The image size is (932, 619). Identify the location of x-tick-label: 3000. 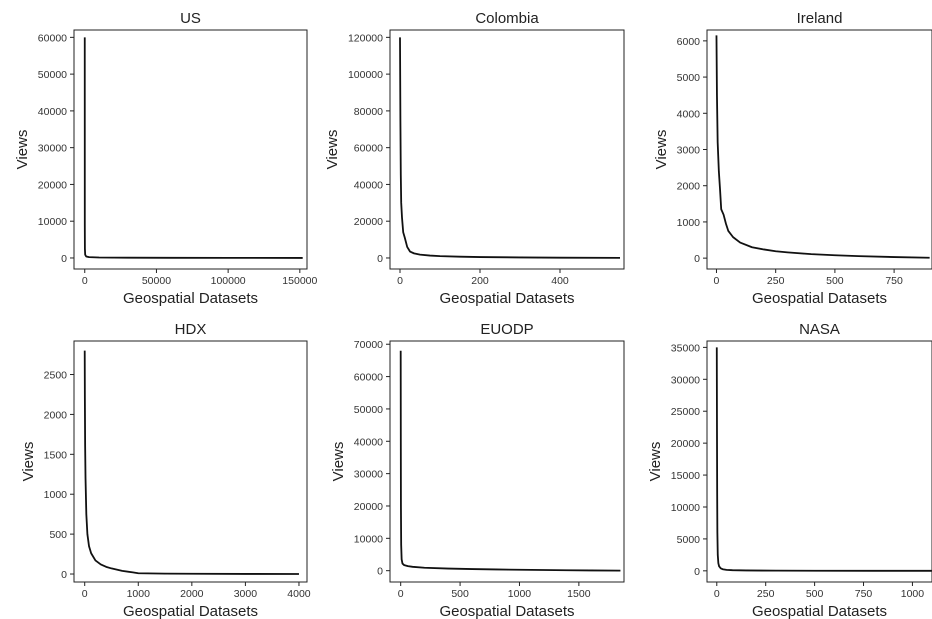
(246, 594).